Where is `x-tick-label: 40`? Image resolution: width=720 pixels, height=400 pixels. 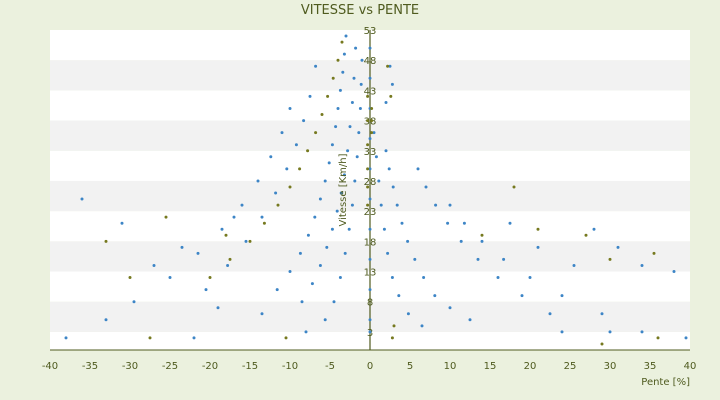 x-tick-label: 40 is located at coordinates (690, 366).